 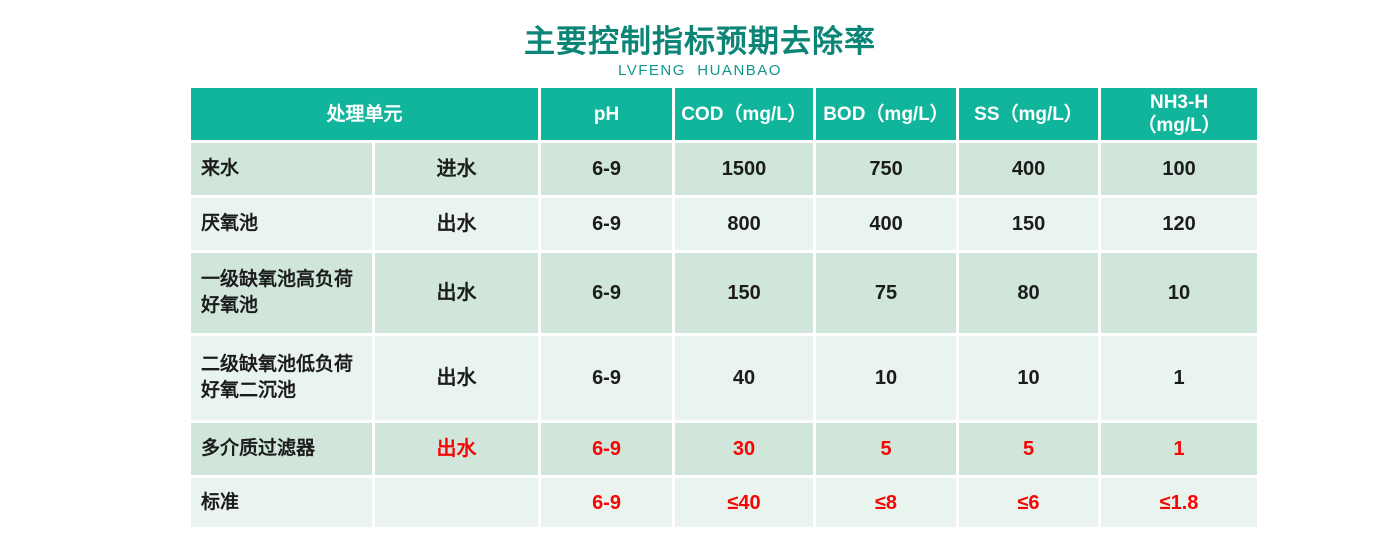 I want to click on cell-bod: 750, so click(x=886, y=169).